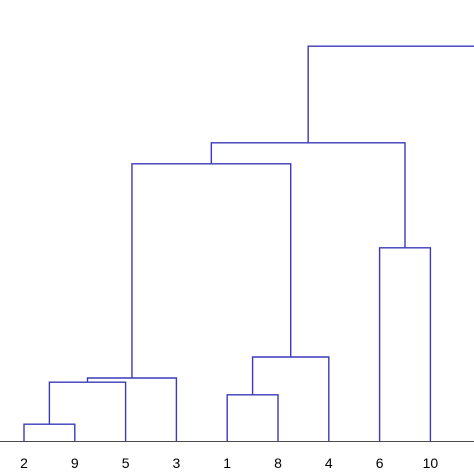 Image resolution: width=474 pixels, height=474 pixels. What do you see at coordinates (177, 463) in the screenshot?
I see `leaf-label: 3` at bounding box center [177, 463].